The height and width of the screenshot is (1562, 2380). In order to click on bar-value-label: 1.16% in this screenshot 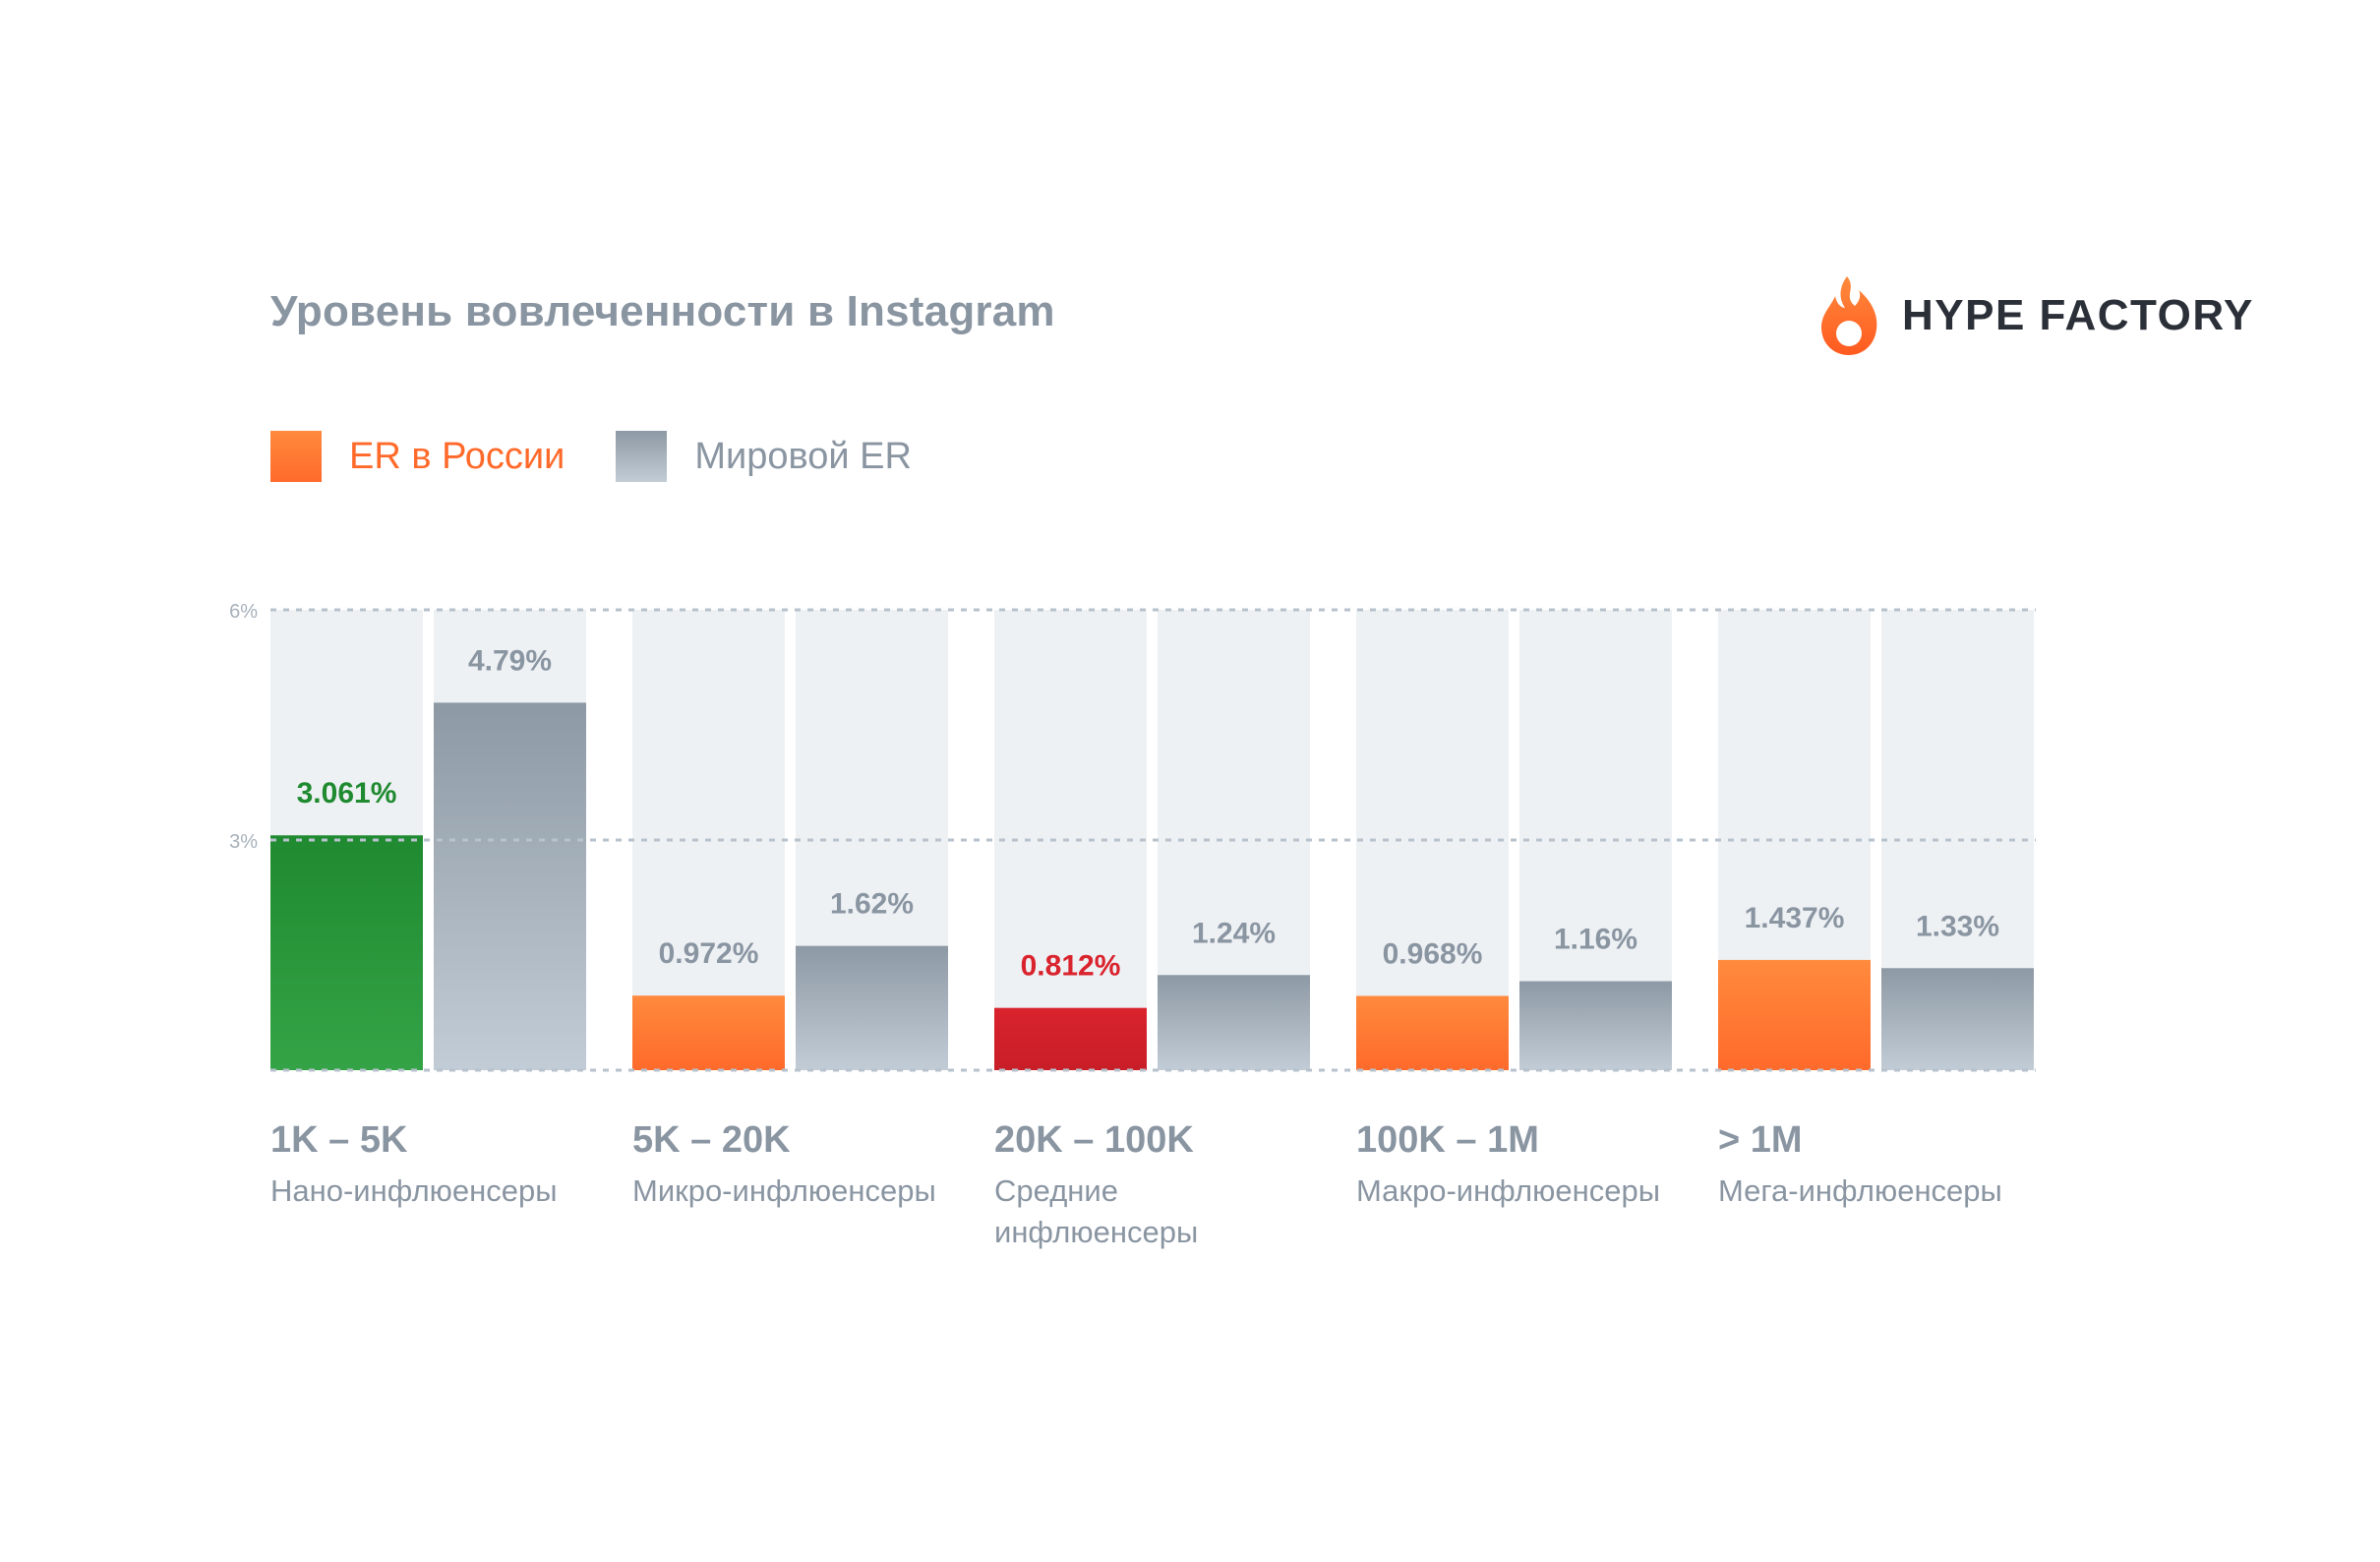, I will do `click(1595, 940)`.